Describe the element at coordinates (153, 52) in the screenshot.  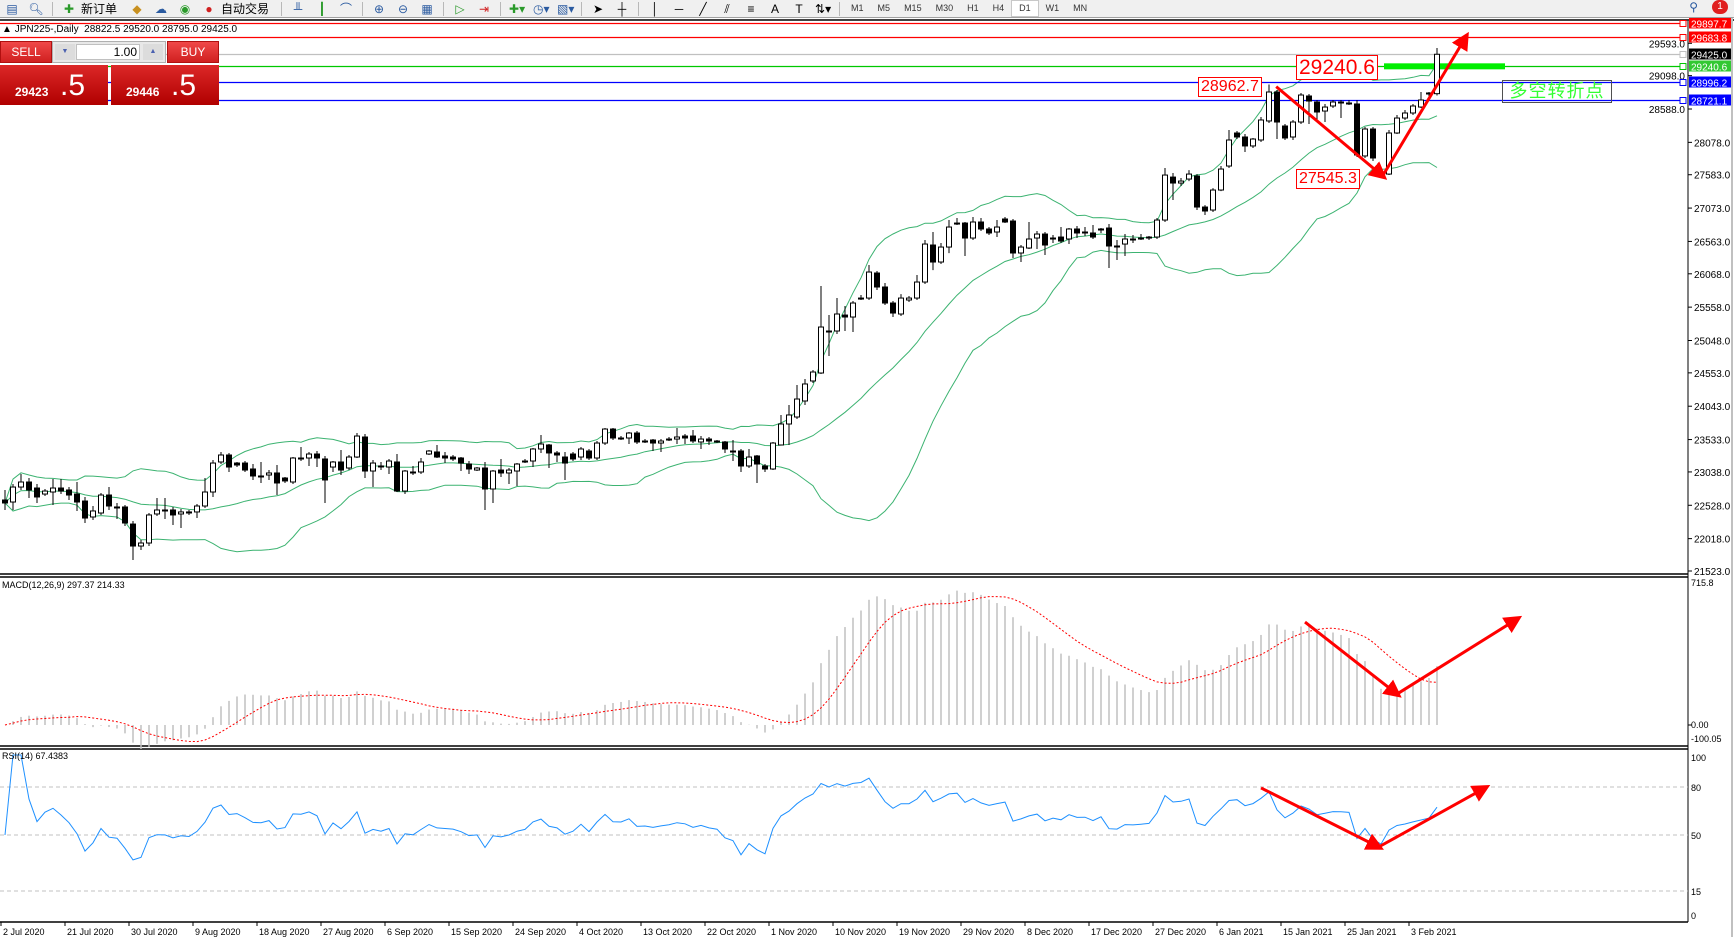
I see `lot-increase-icon: ▲` at that location.